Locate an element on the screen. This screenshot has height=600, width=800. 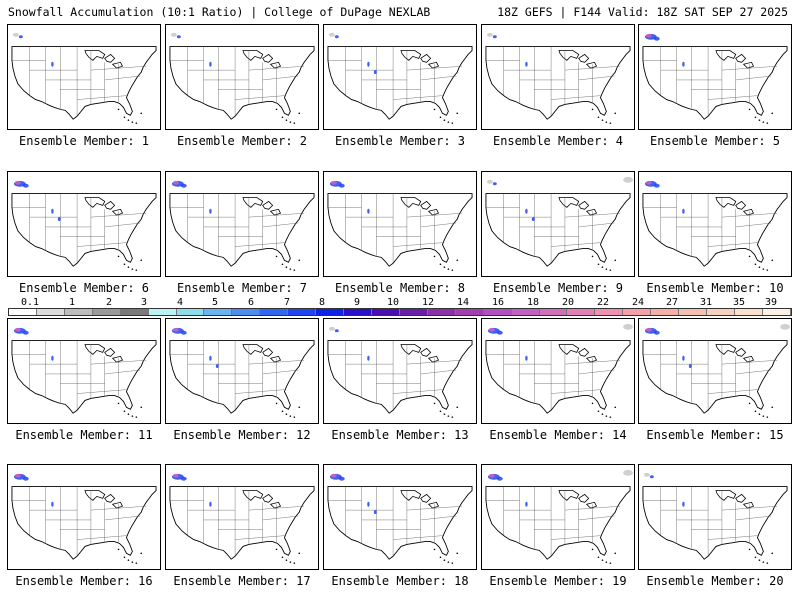
legend-tick-label: 9 is located at coordinates (357, 302).